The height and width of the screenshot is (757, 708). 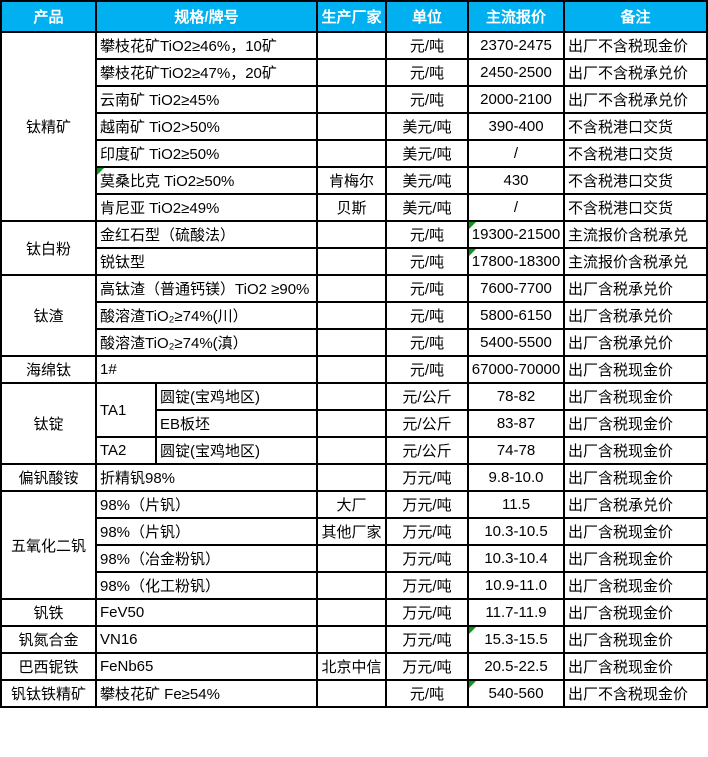 I want to click on price-cell: 11.7-11.9, so click(x=516, y=612).